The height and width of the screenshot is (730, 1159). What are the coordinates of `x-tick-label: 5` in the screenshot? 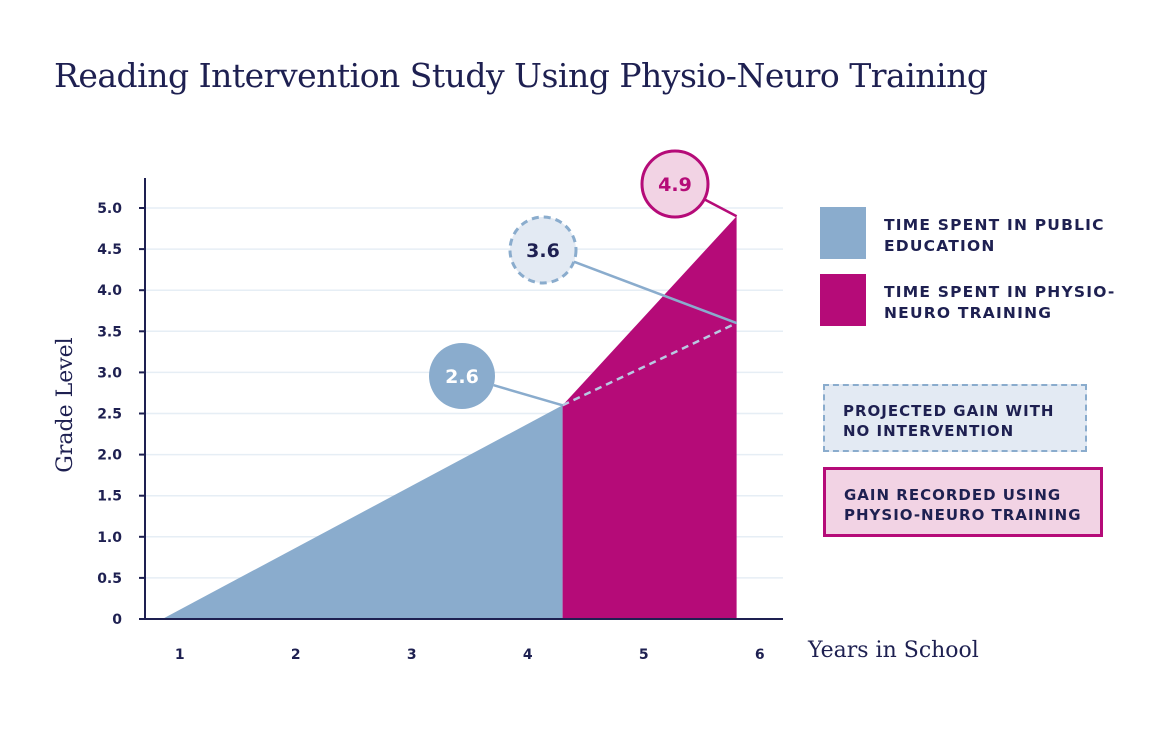 It's located at (644, 655).